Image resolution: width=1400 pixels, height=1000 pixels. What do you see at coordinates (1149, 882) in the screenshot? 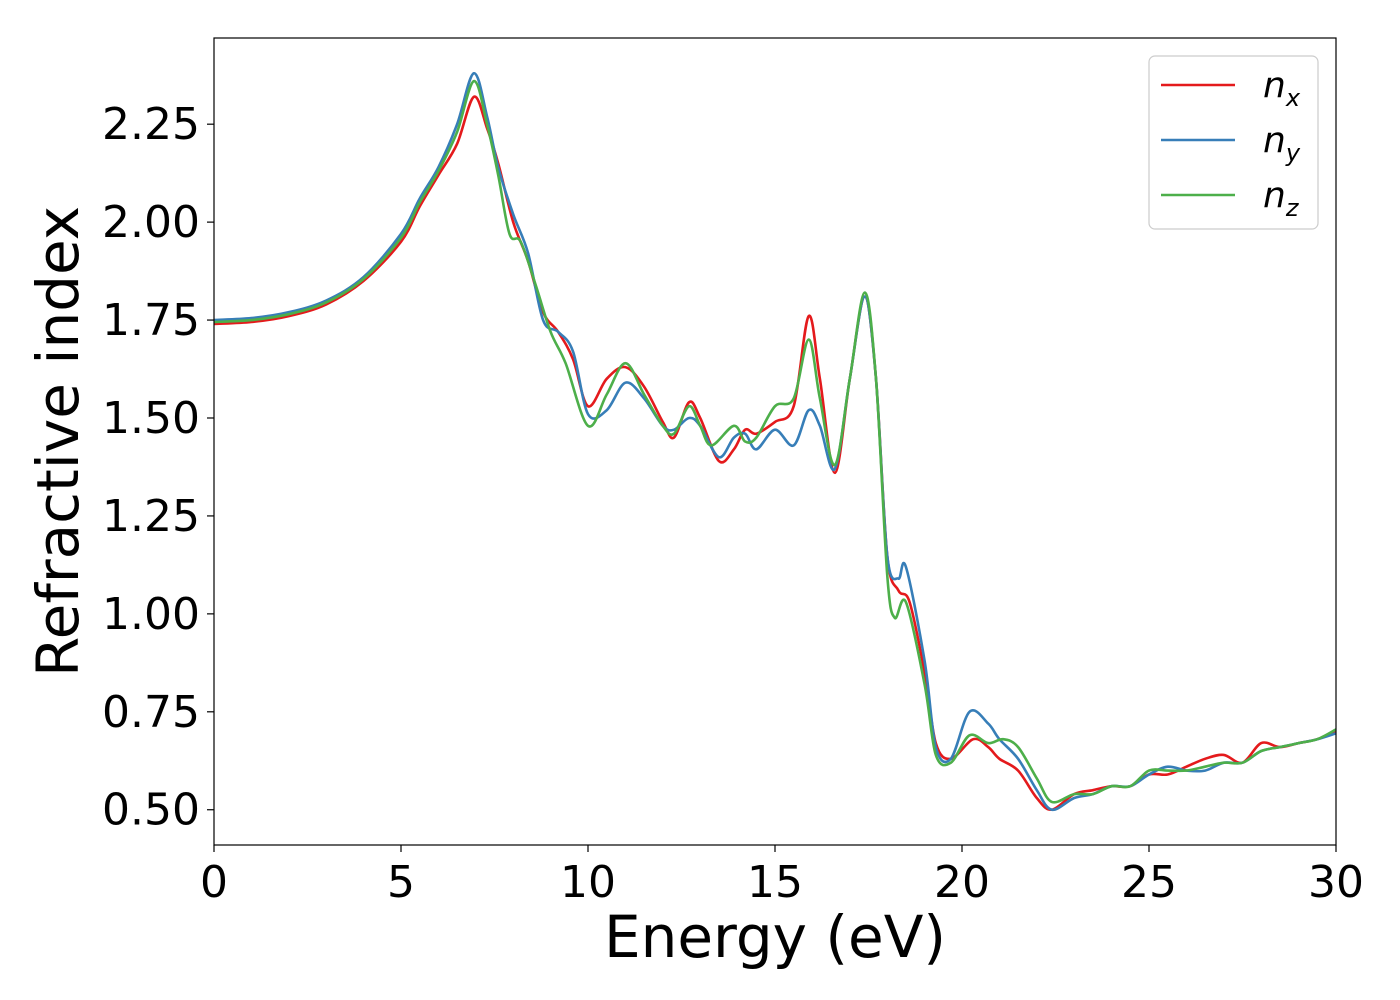
I see `x-tick-label: 25` at bounding box center [1149, 882].